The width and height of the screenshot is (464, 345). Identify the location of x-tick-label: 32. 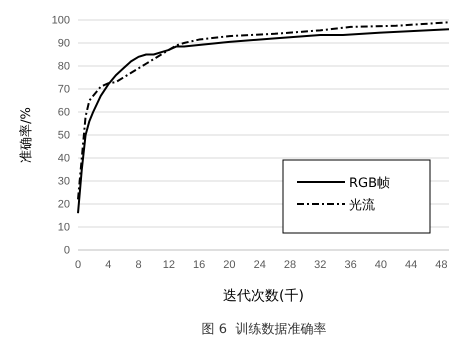
(320, 264).